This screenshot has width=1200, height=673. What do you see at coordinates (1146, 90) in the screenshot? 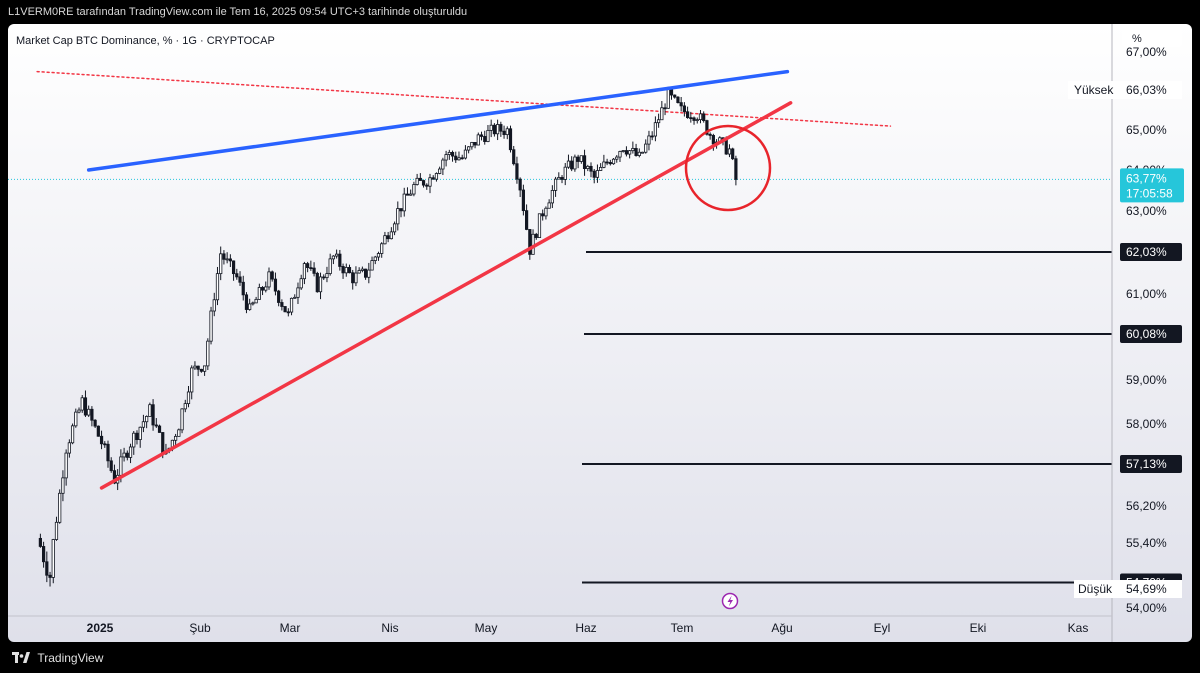
I see `svg-text: 66,03%` at bounding box center [1146, 90].